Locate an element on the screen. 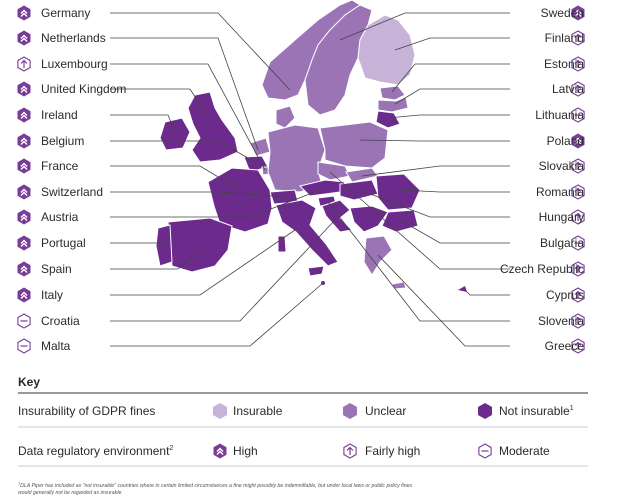 The height and width of the screenshot is (500, 633). moderate-key-label: Moderate is located at coordinates (524, 451).